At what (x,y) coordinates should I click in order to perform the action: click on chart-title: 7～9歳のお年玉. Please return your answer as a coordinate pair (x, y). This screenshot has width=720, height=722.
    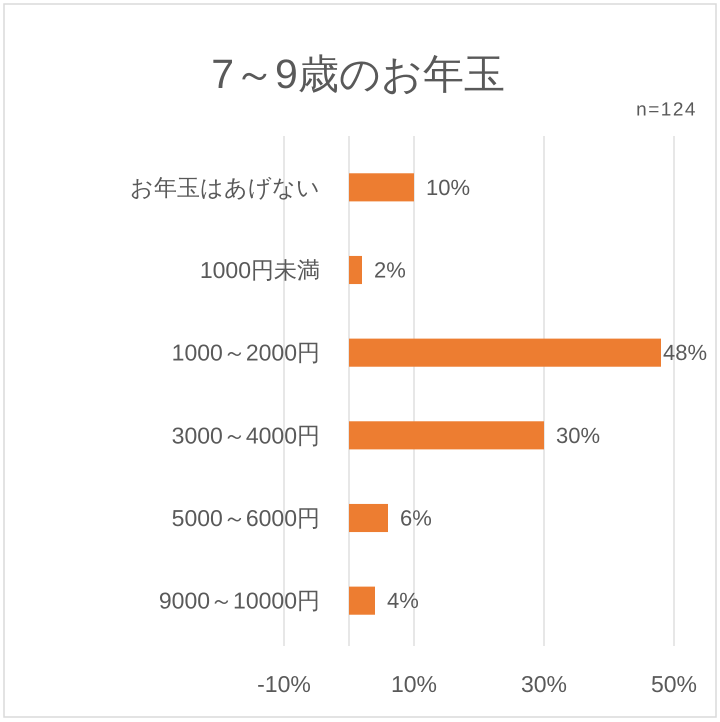
    Looking at the image, I should click on (358, 74).